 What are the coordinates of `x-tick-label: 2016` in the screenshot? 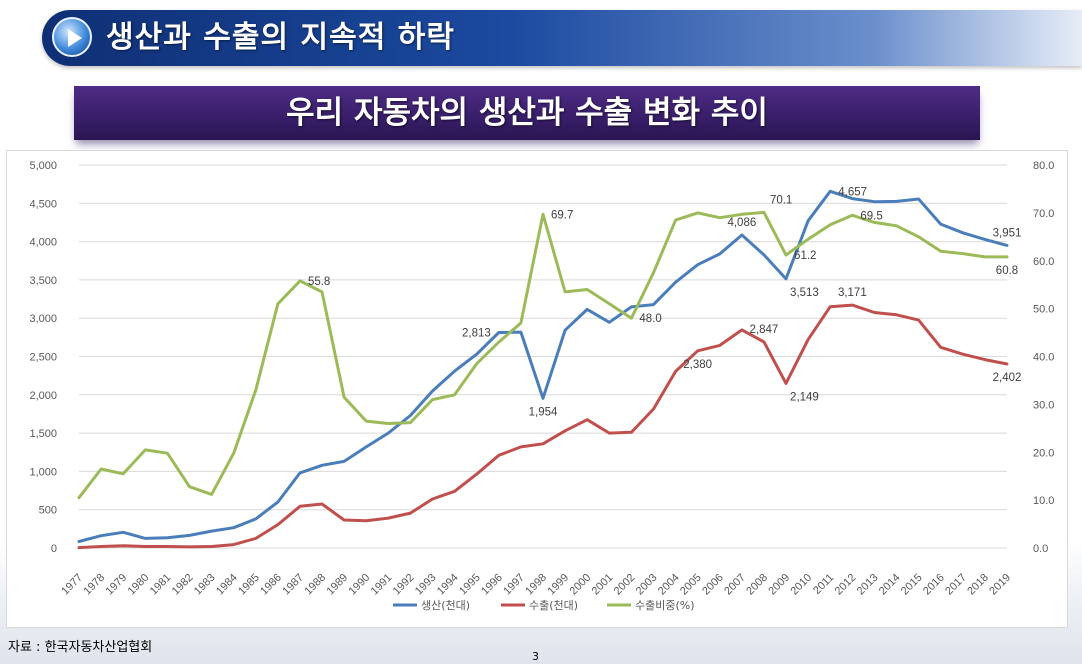 It's located at (934, 585).